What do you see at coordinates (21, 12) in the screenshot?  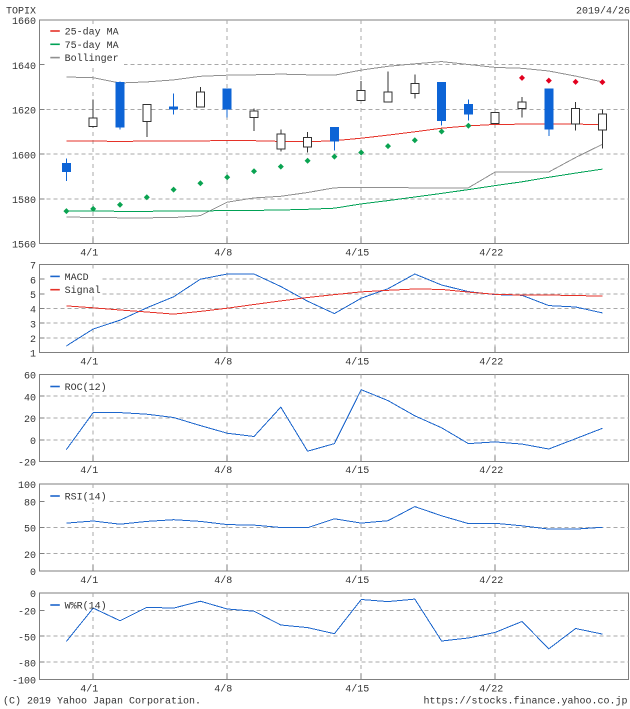 I see `svg-text: TOPIX` at bounding box center [21, 12].